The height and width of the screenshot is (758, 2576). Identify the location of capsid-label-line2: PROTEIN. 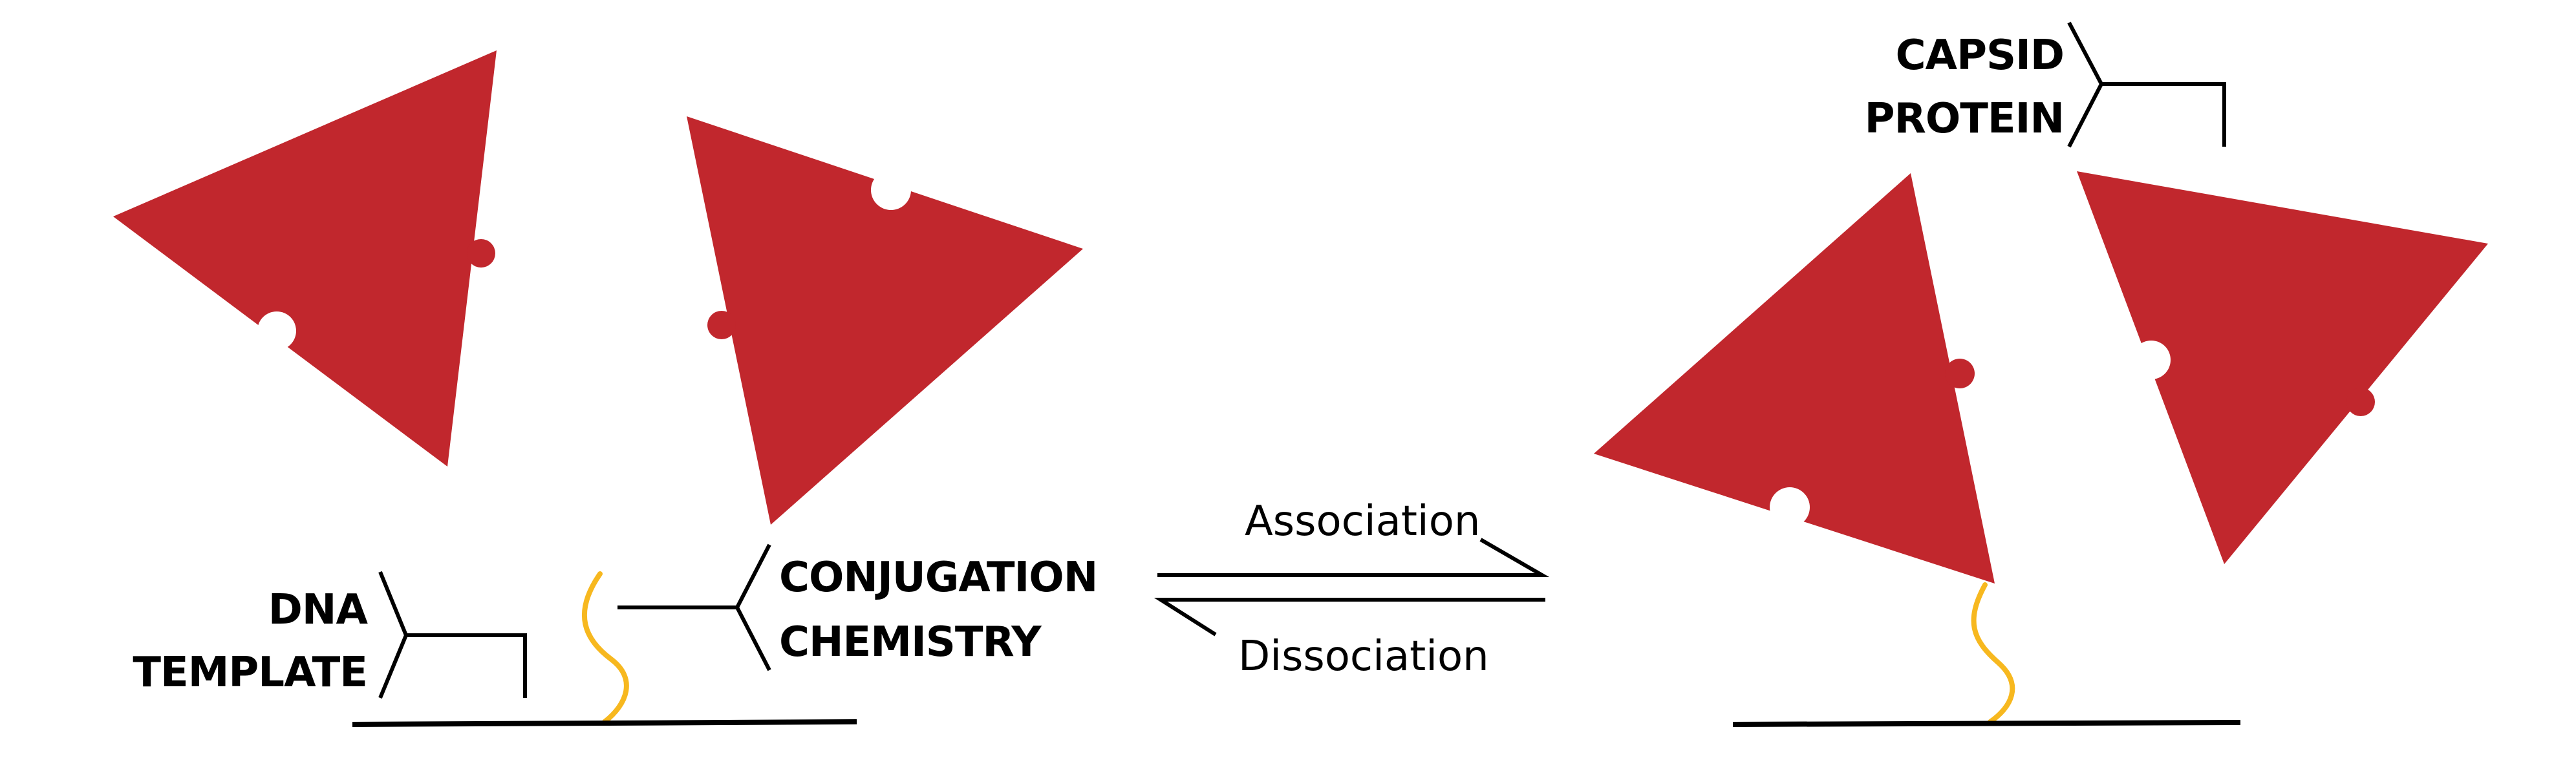
(1964, 119).